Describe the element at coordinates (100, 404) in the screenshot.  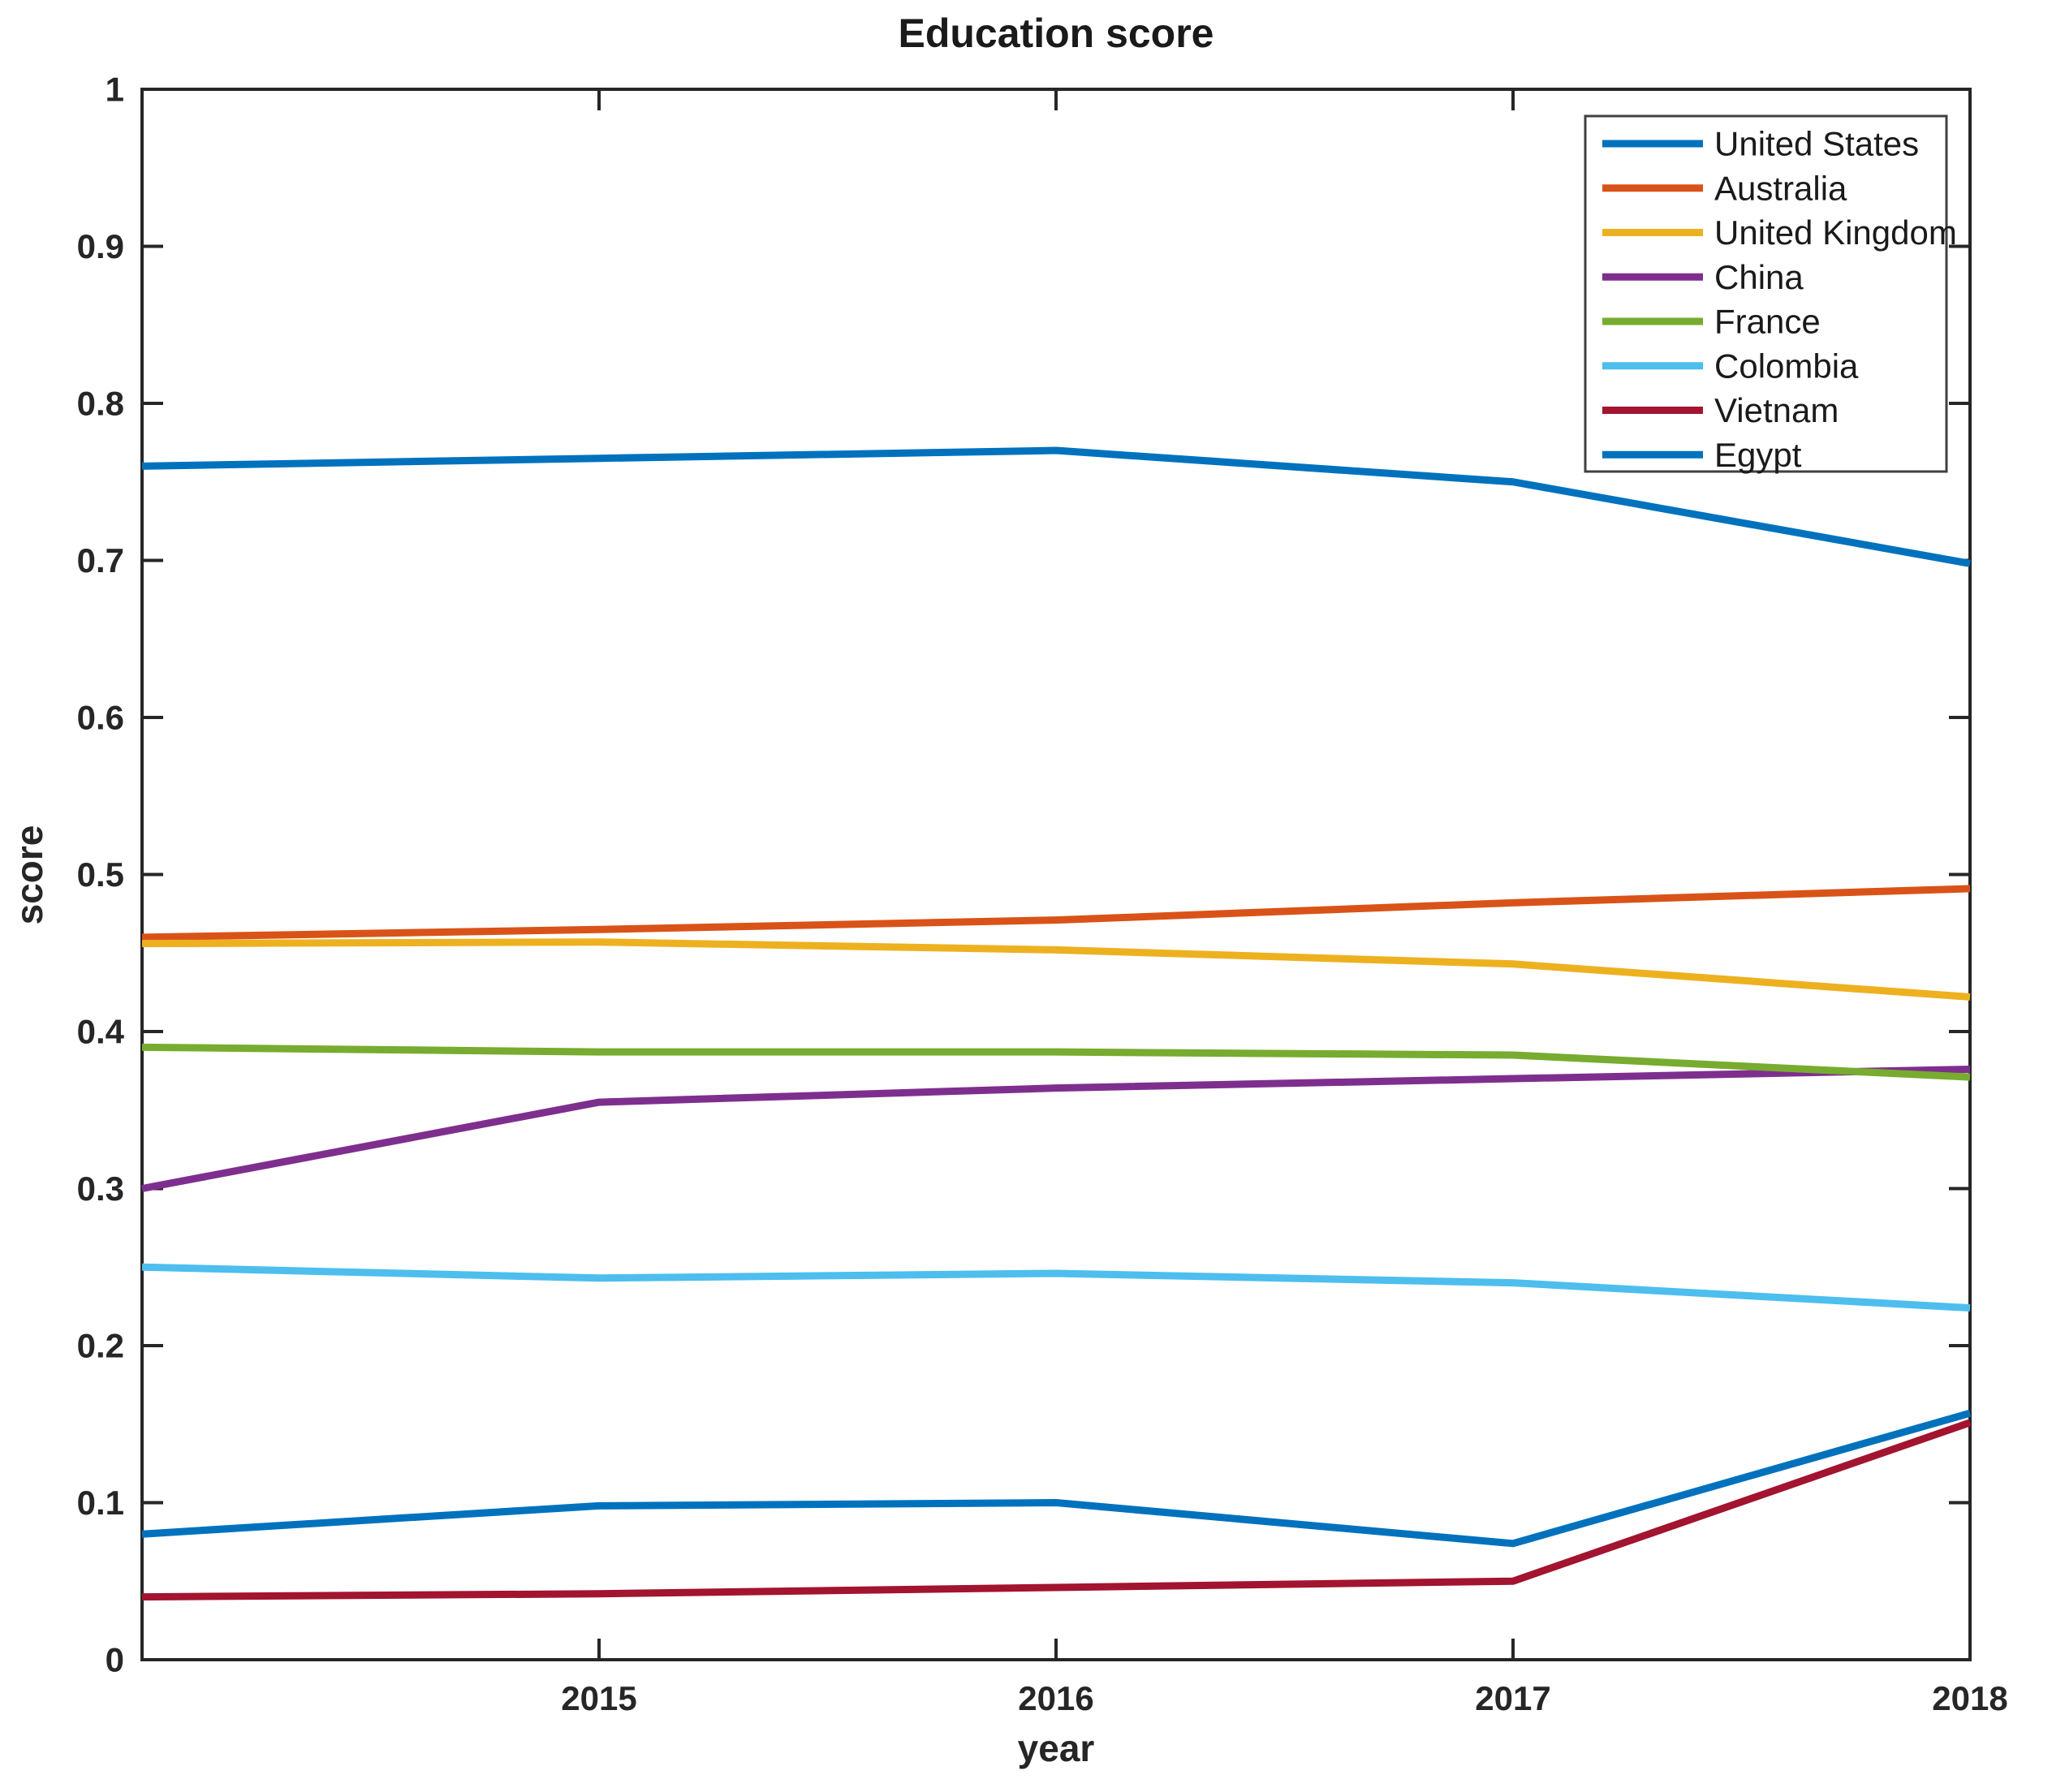
I see `y-tick-label: 0.8` at that location.